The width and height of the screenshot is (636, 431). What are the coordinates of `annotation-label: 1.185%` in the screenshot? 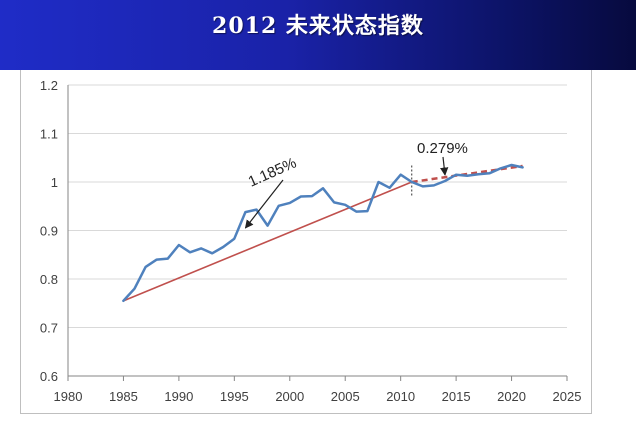 It's located at (272, 172).